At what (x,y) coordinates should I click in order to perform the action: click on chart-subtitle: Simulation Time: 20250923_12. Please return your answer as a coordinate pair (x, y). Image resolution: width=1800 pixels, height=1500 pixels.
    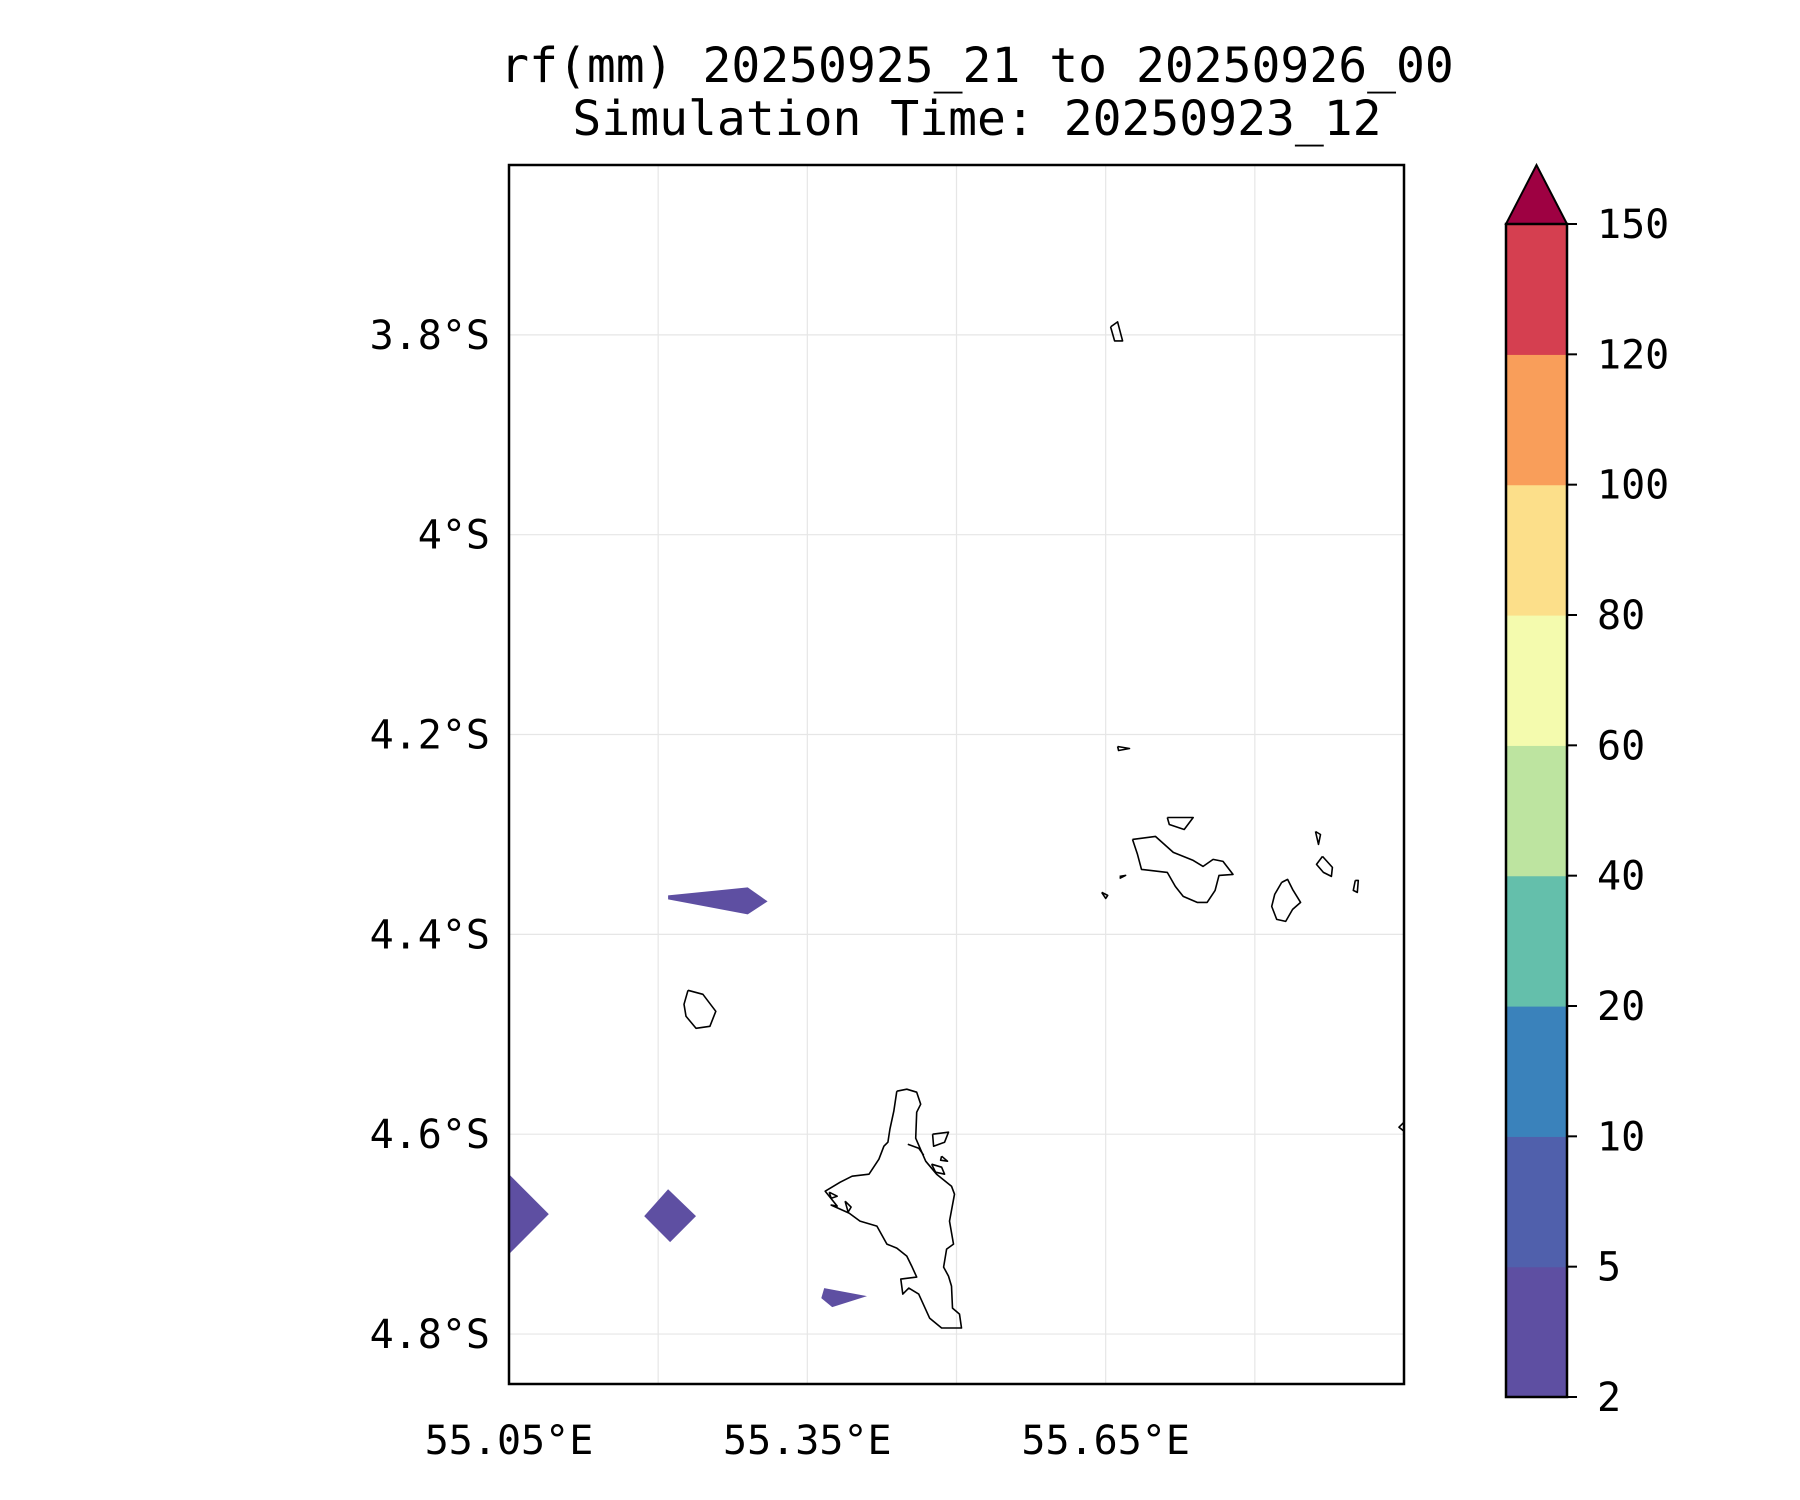
    Looking at the image, I should click on (977, 119).